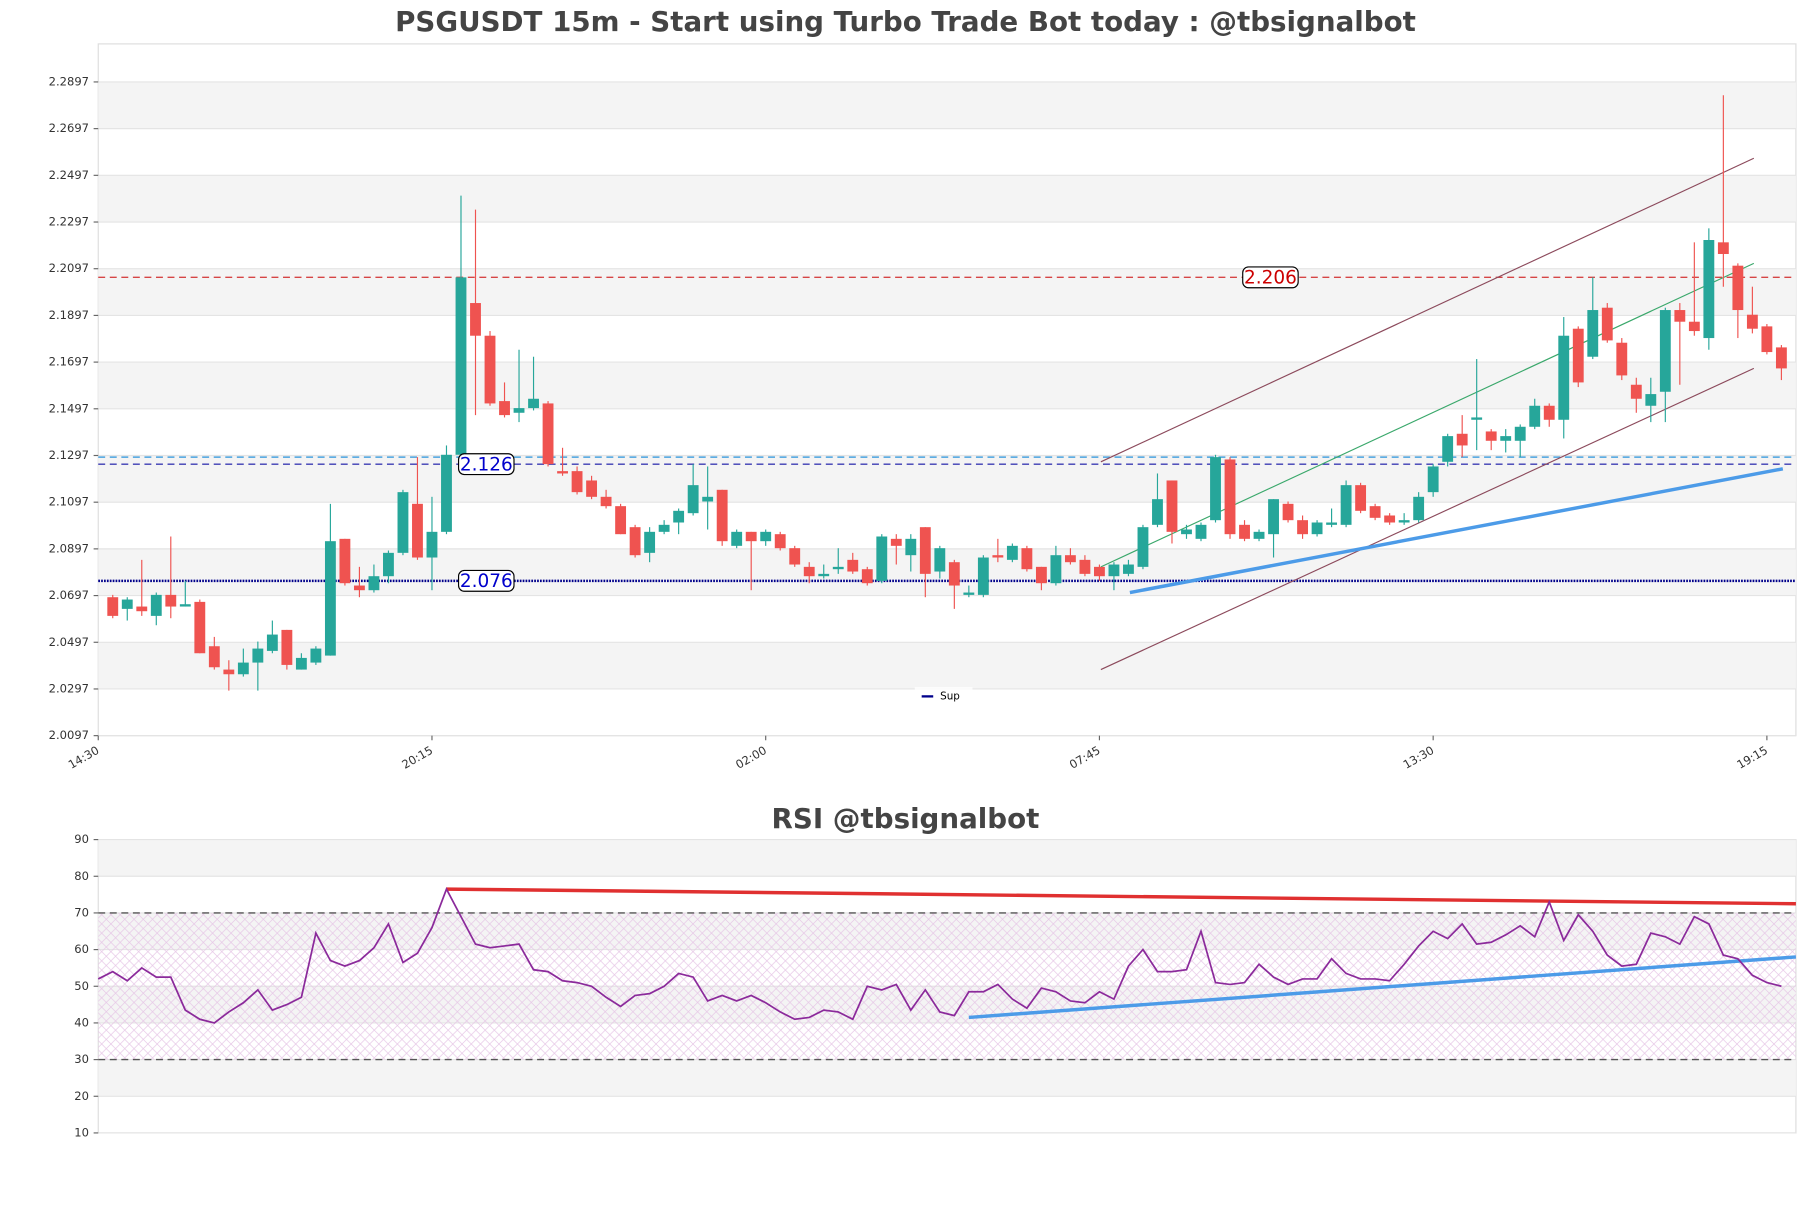 The image size is (1811, 1208). Describe the element at coordinates (69, 595) in the screenshot. I see `y-tick-label: 2.0697` at that location.